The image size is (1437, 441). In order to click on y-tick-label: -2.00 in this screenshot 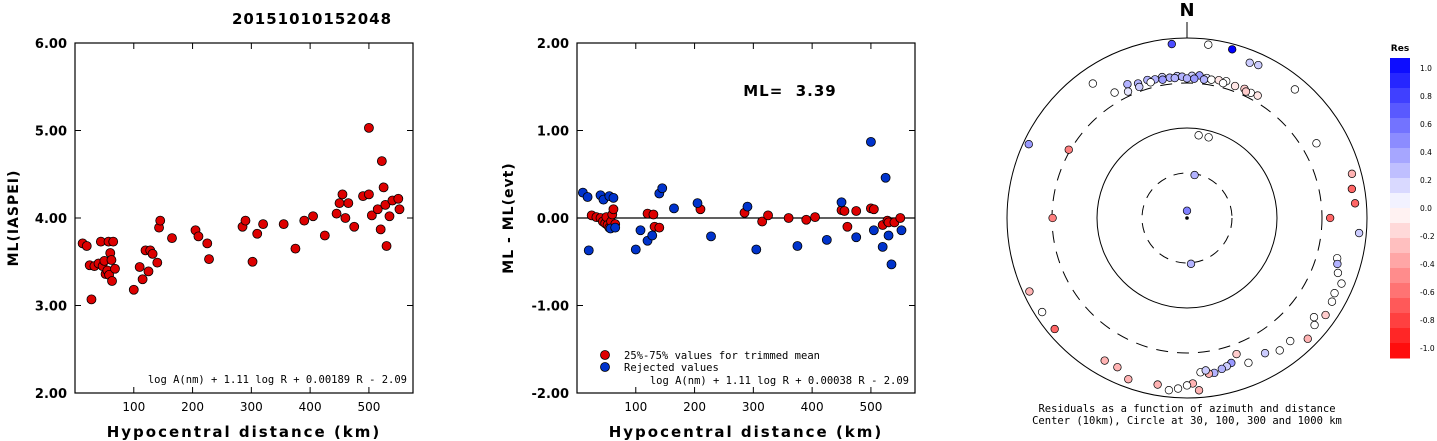, I will do `click(550, 394)`.